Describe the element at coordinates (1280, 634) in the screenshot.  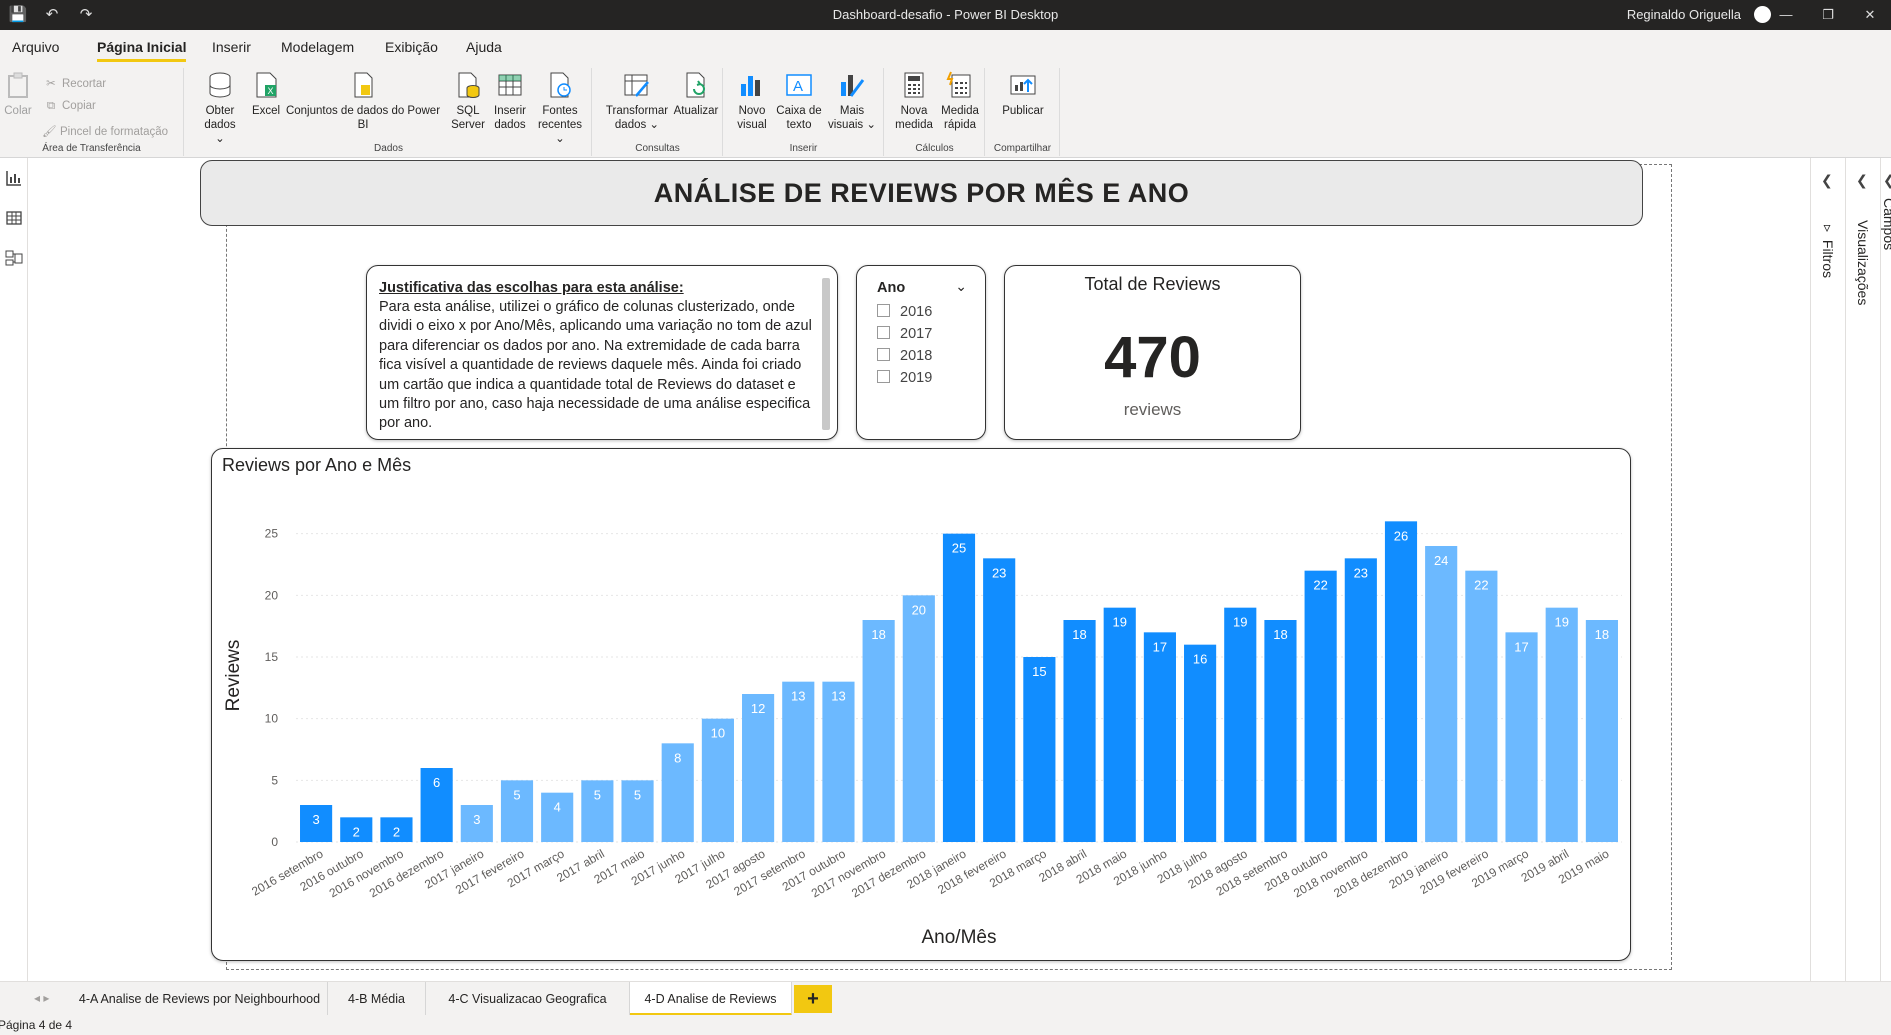
I see `data-label: 18` at that location.